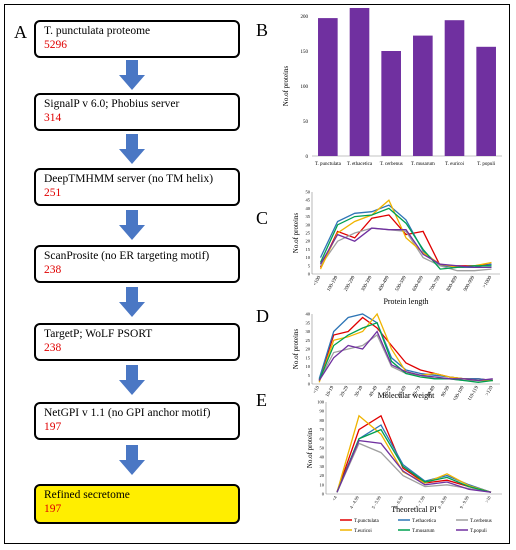  Describe the element at coordinates (443, 501) in the screenshot. I see `x-tick-label: 8 - 8.99` at that location.